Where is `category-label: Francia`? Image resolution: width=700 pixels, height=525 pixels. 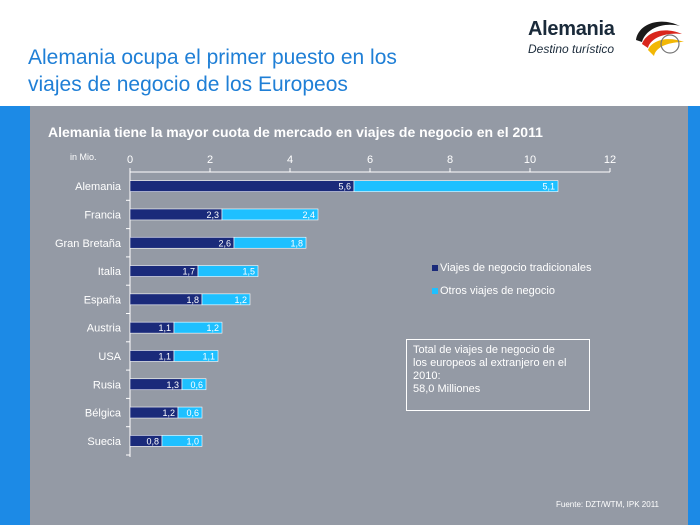
category-label: Francia is located at coordinates (103, 215).